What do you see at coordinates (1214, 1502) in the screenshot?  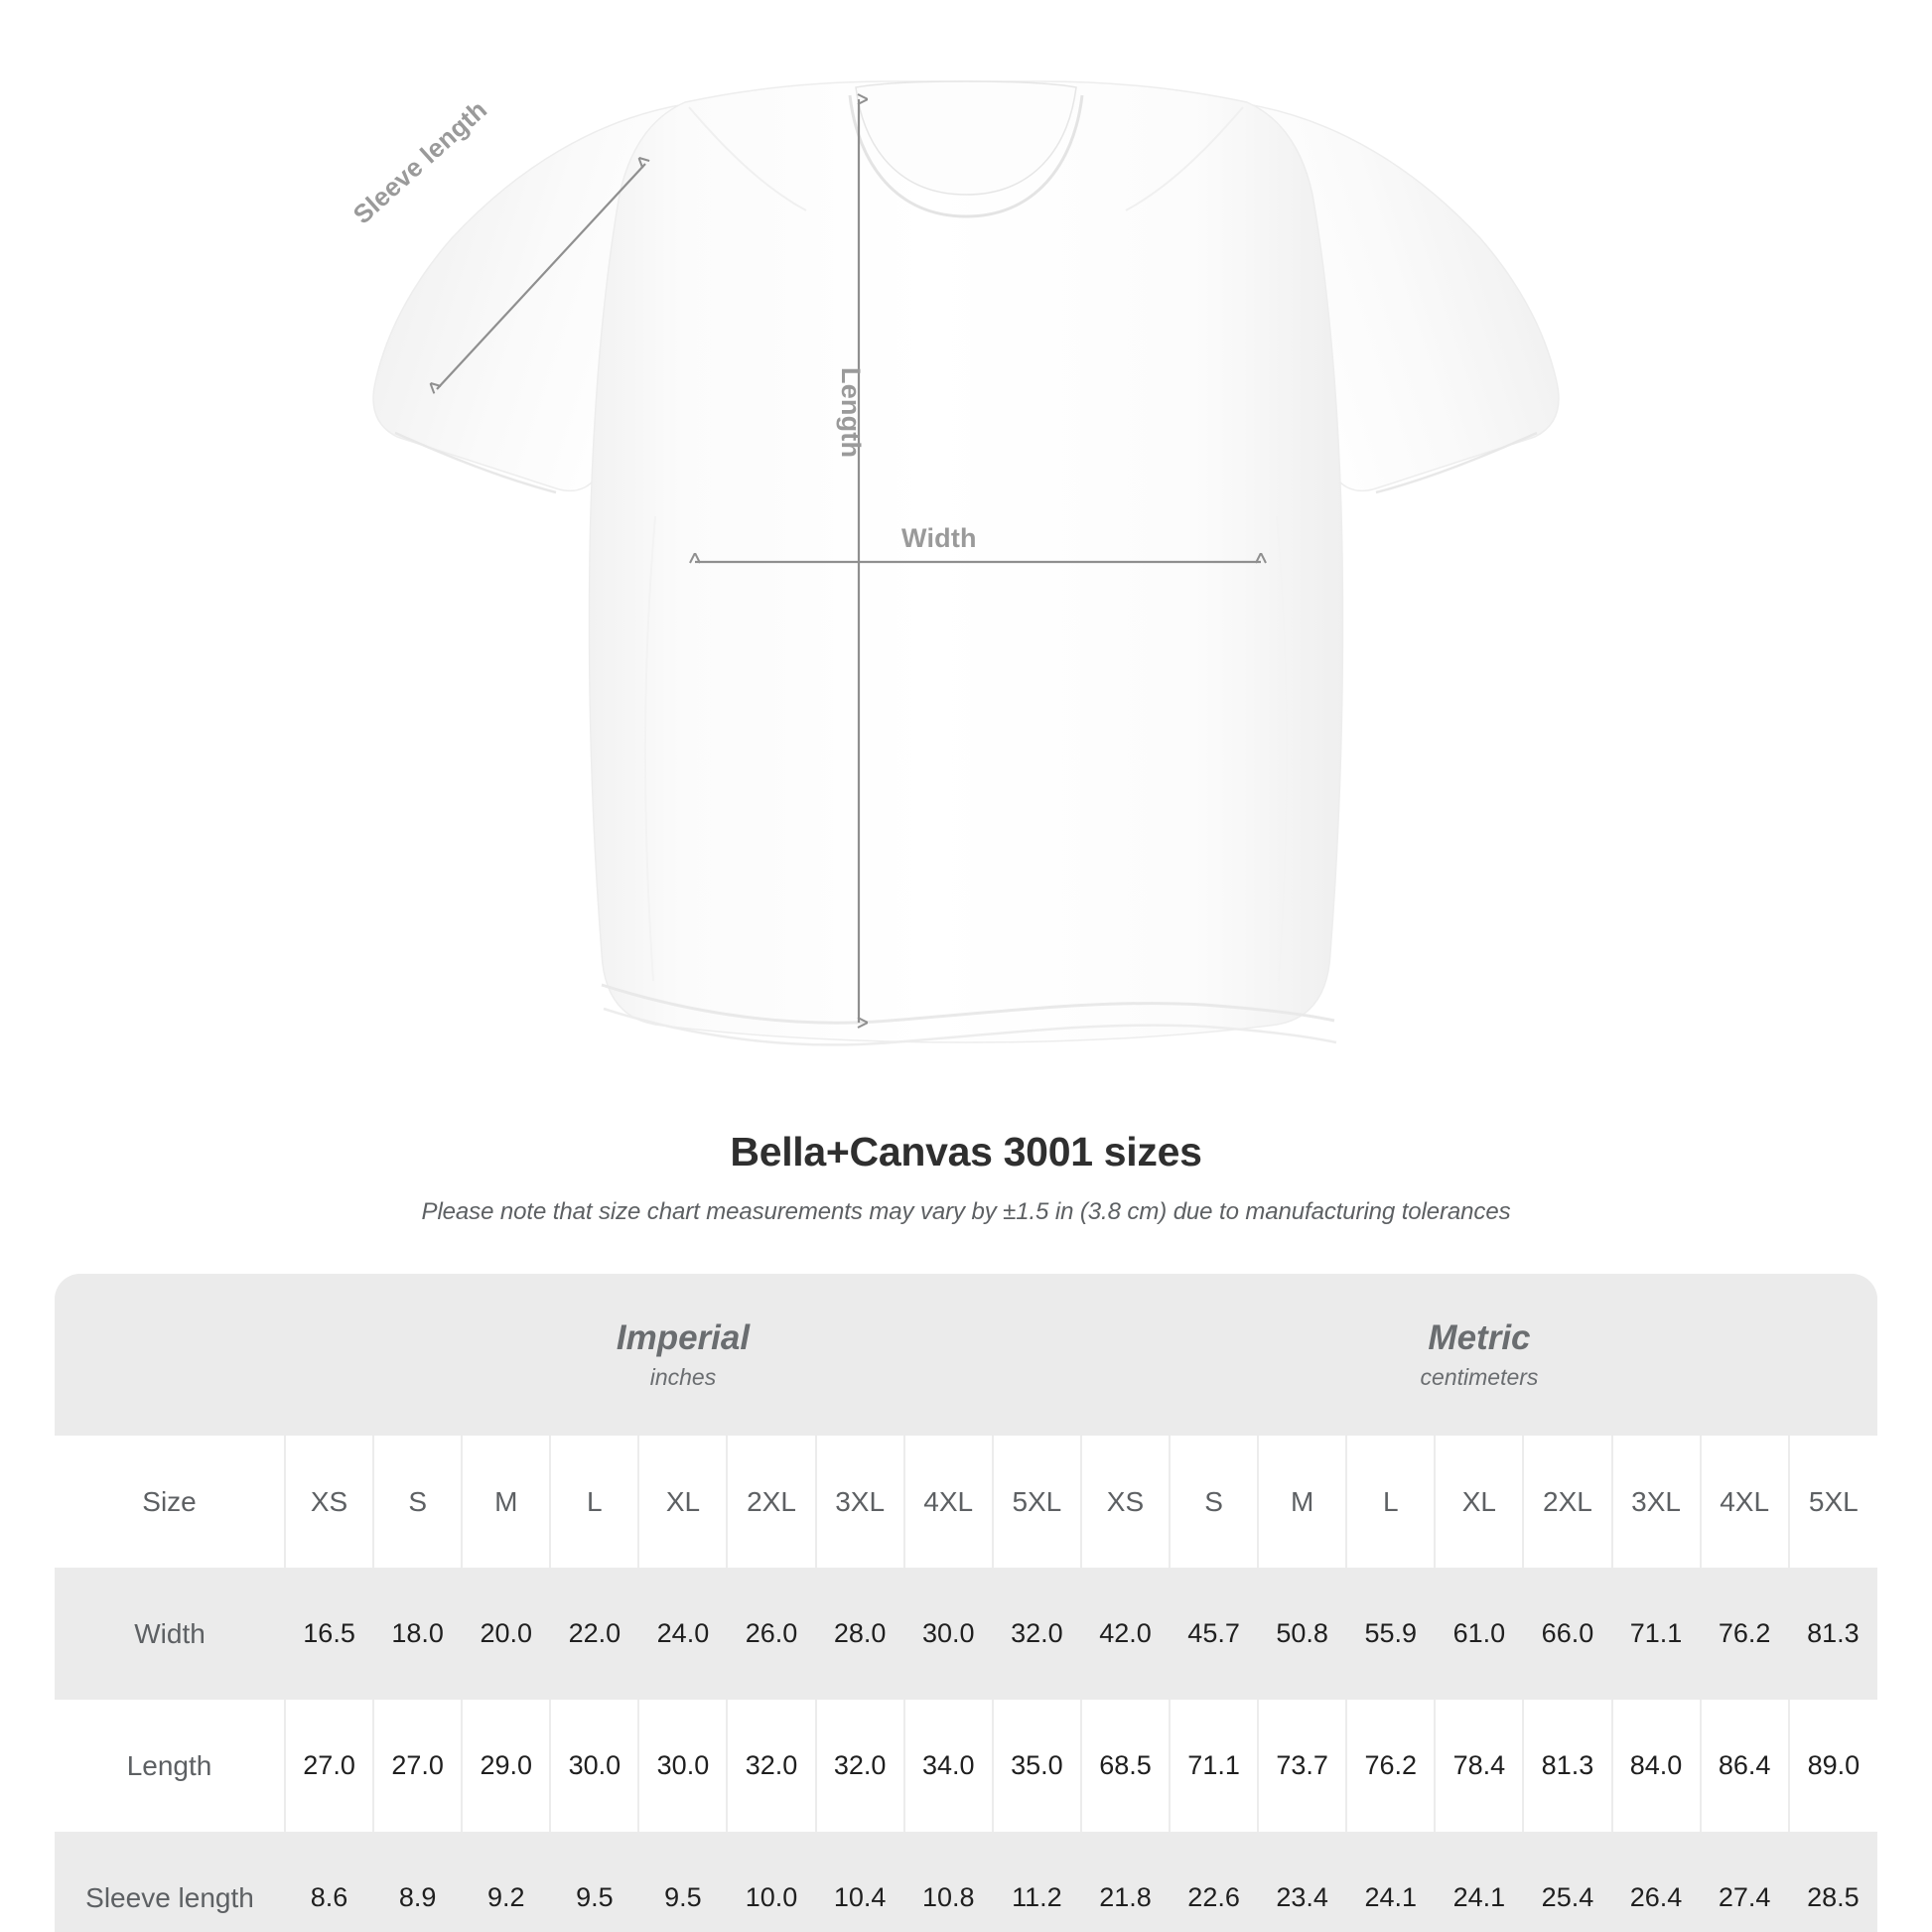 I see `size-header-metric-s: S` at bounding box center [1214, 1502].